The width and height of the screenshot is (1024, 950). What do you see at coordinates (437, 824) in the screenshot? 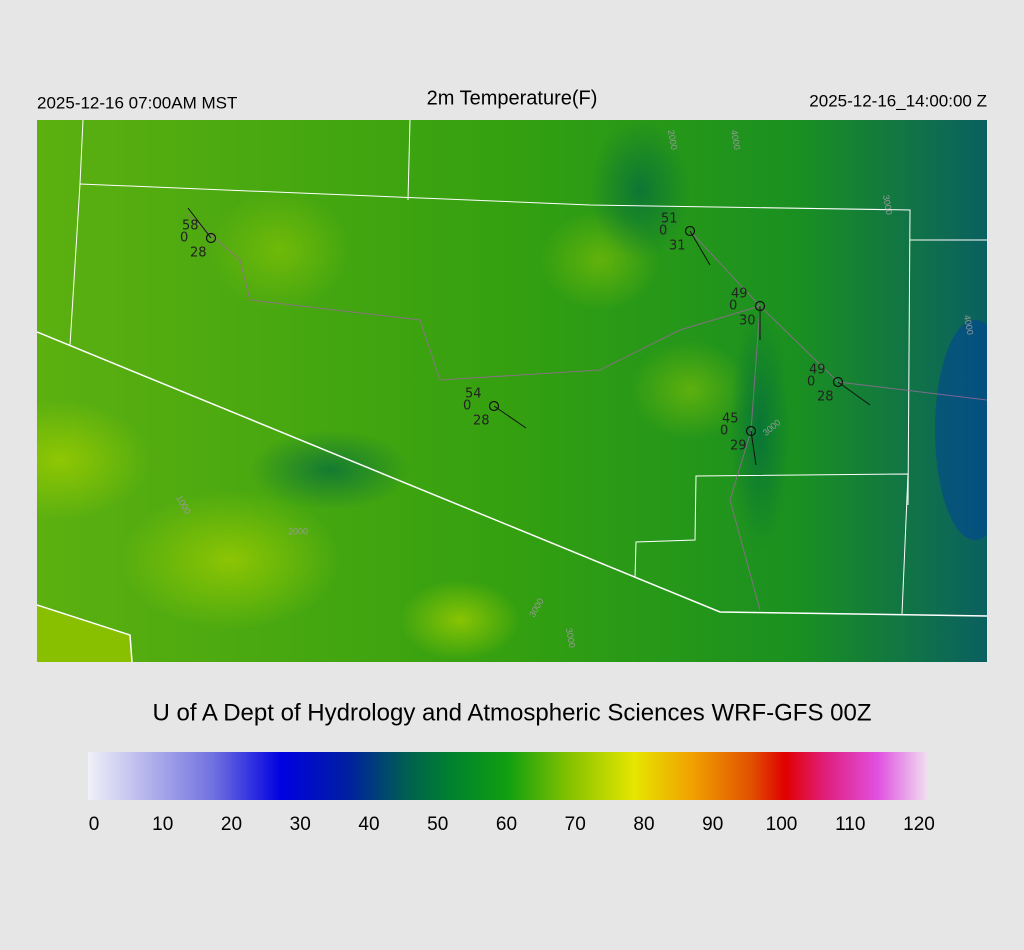
I see `colorbar-tick-label: 50` at bounding box center [437, 824].